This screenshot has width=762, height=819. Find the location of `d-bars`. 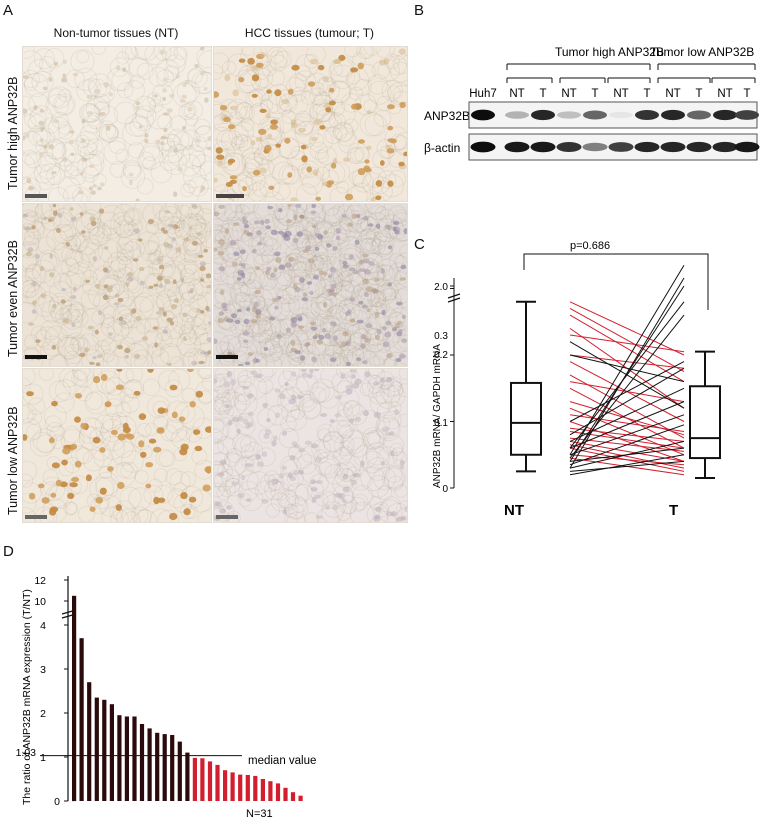

d-bars is located at coordinates (187, 698).